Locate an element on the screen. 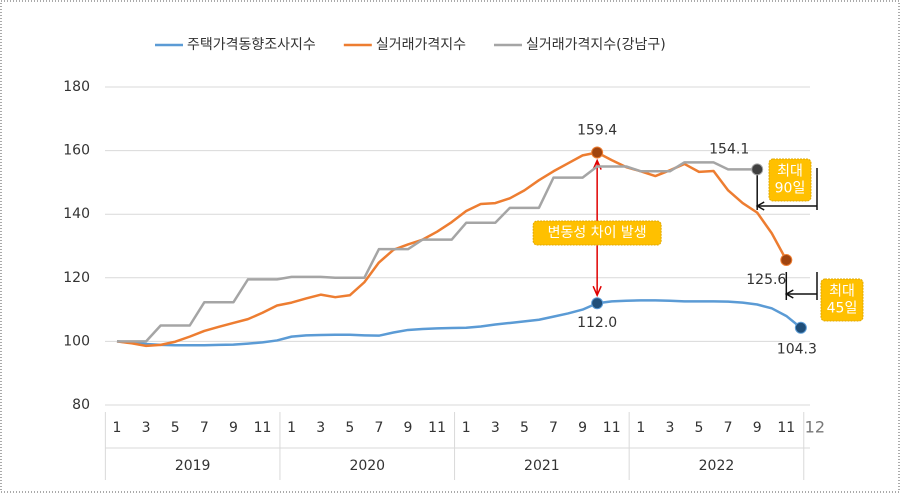  y-tick-label: 100 is located at coordinates (76, 341).